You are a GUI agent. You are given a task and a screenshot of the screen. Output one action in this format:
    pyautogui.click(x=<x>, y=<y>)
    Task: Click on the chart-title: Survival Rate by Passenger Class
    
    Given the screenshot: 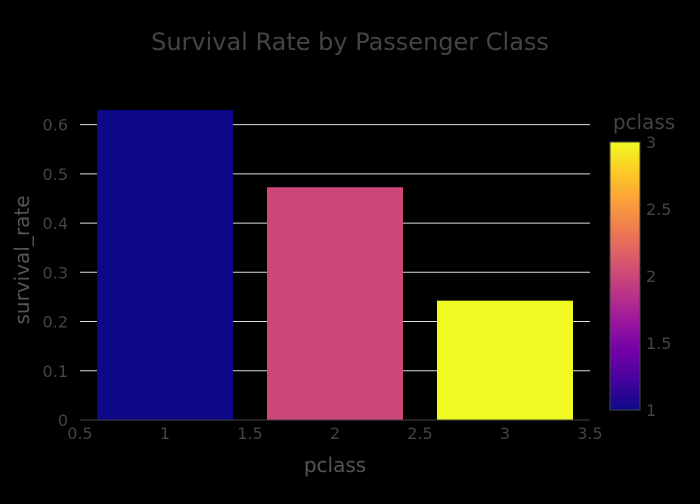 What is the action you would take?
    pyautogui.click(x=350, y=42)
    